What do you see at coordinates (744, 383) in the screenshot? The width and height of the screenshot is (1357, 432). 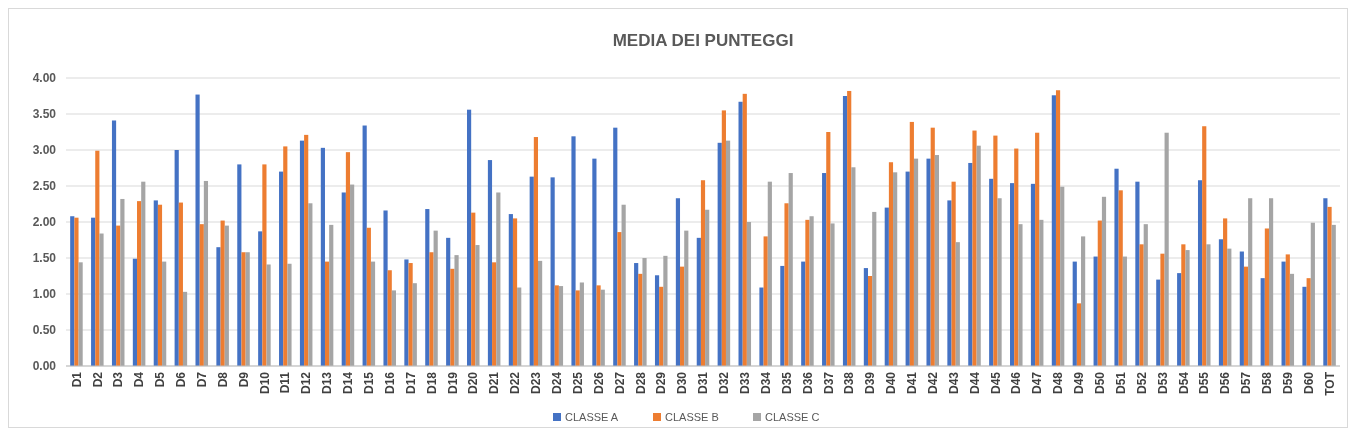 I see `x-tick-label: D33` at bounding box center [744, 383].